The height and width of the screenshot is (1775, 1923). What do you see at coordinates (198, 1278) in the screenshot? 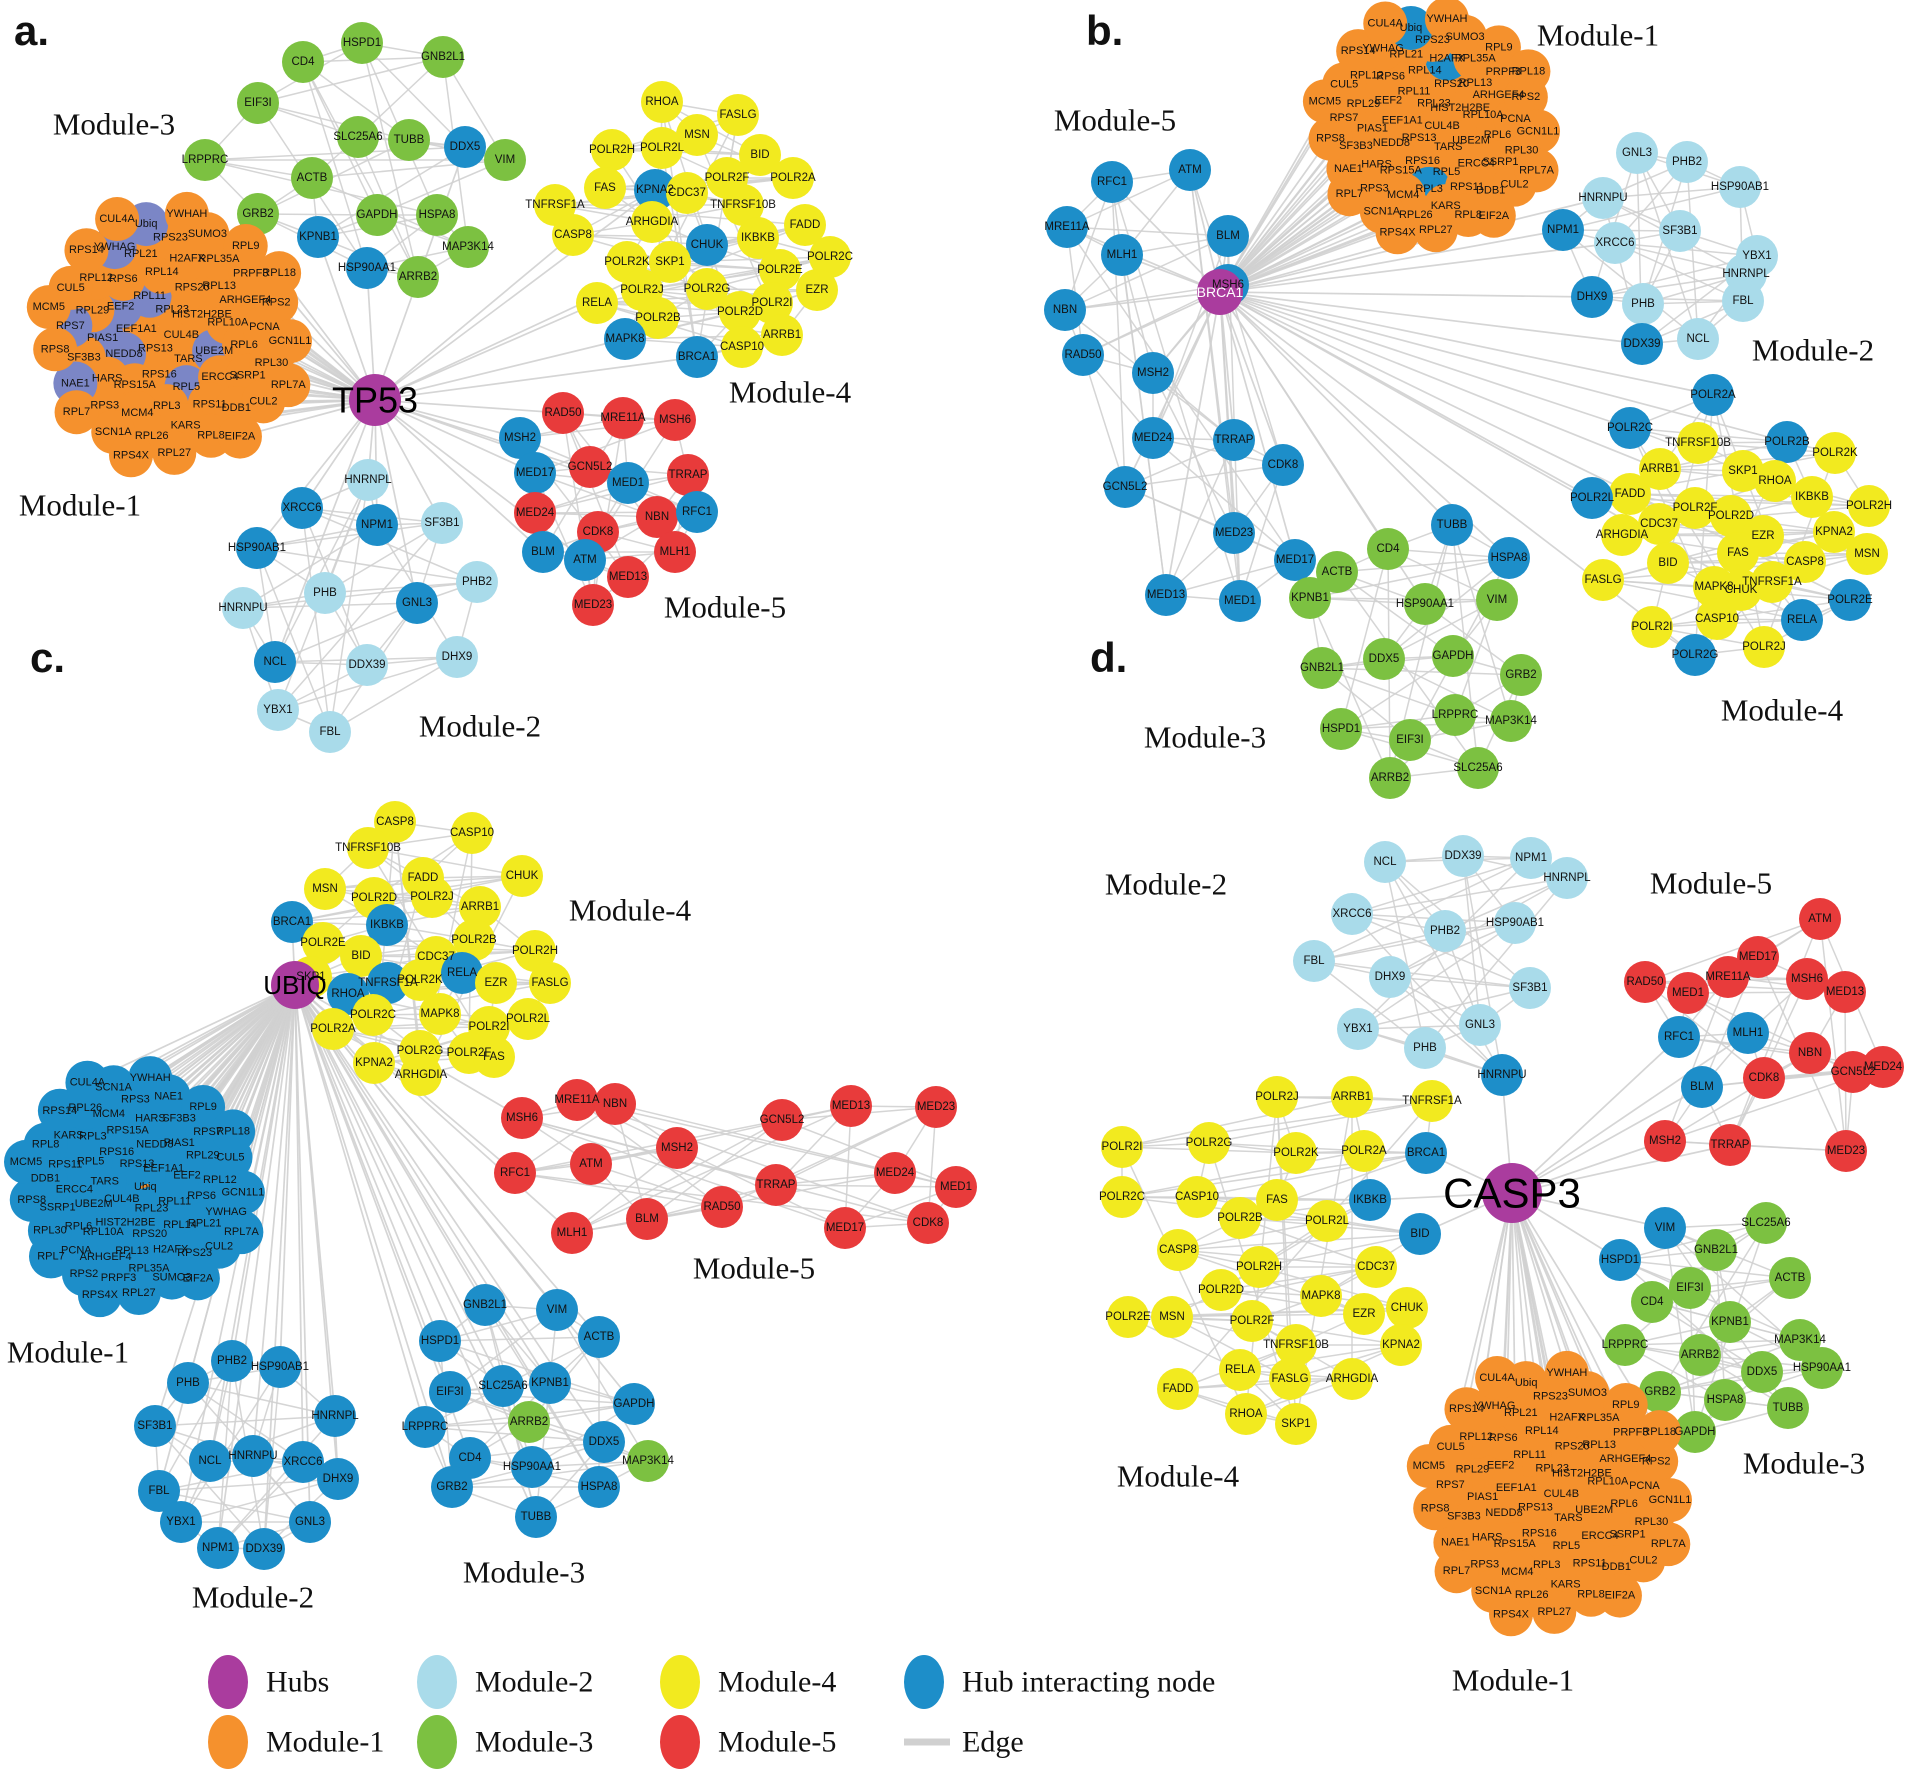
I see `node-label: EIF2A` at bounding box center [198, 1278].